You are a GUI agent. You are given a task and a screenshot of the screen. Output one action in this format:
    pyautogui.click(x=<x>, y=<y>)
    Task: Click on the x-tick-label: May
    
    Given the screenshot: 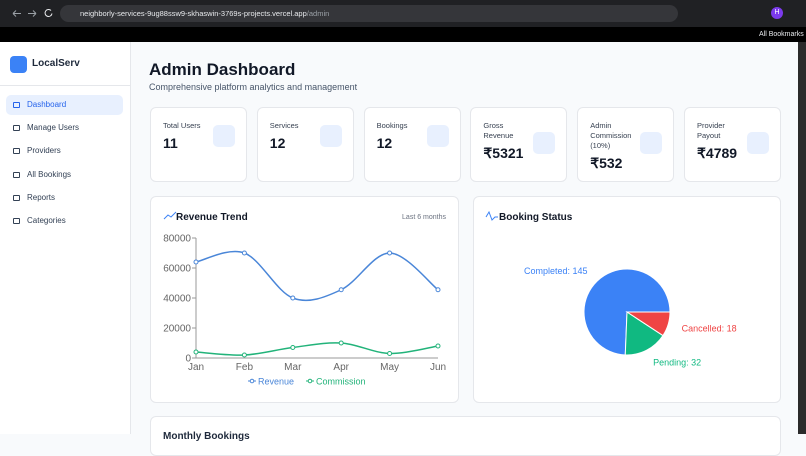 What is the action you would take?
    pyautogui.click(x=389, y=367)
    